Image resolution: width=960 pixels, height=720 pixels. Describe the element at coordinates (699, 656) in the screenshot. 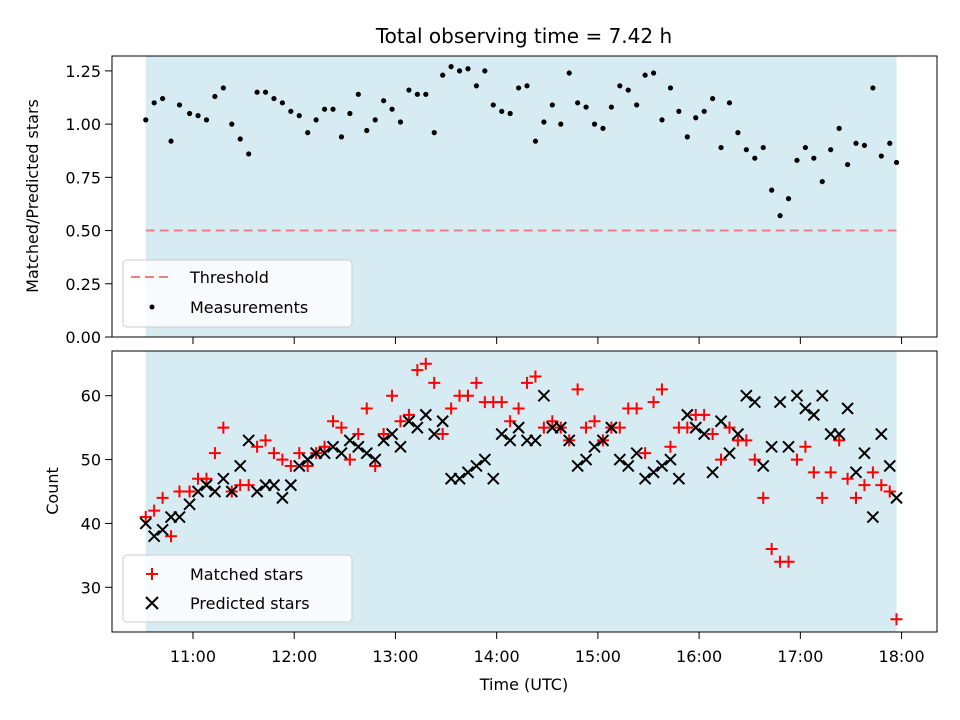

I see `x-tick-label: 16:00` at that location.